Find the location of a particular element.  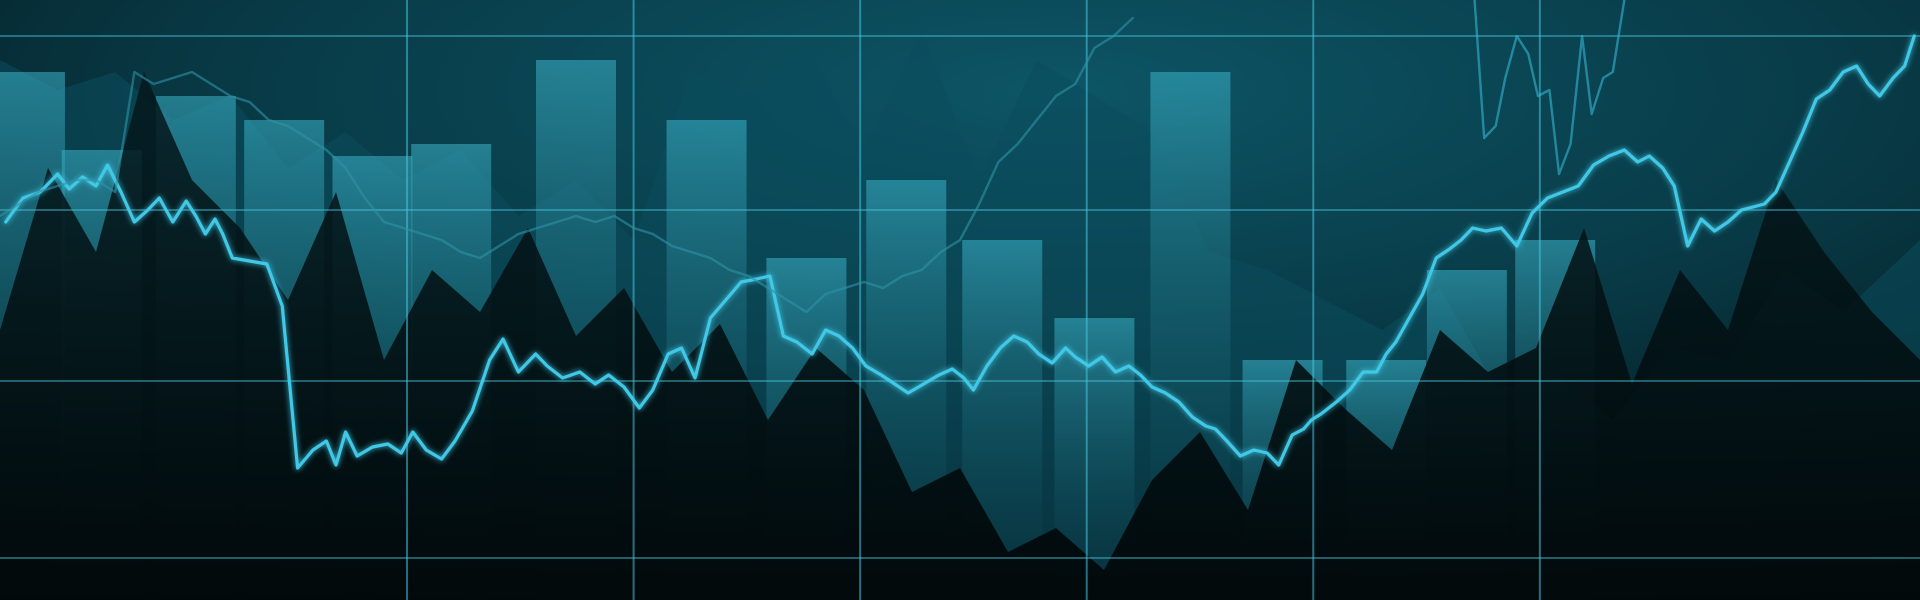

upper-right-price-line is located at coordinates (1549, 88).